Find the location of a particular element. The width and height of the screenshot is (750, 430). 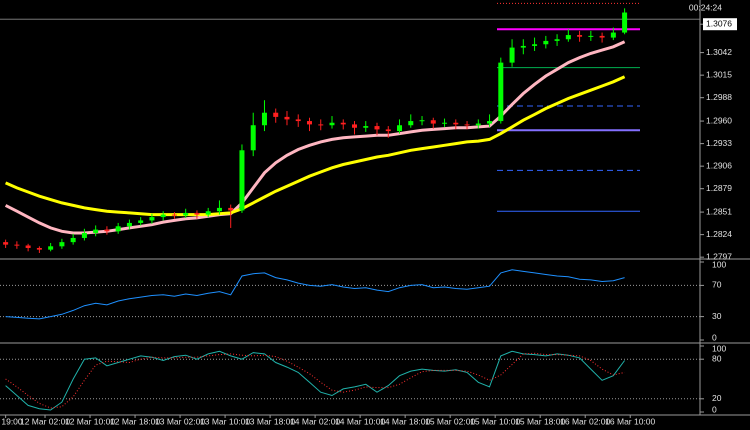

x-tick-label: 15 Mar 10:00 is located at coordinates (495, 421).